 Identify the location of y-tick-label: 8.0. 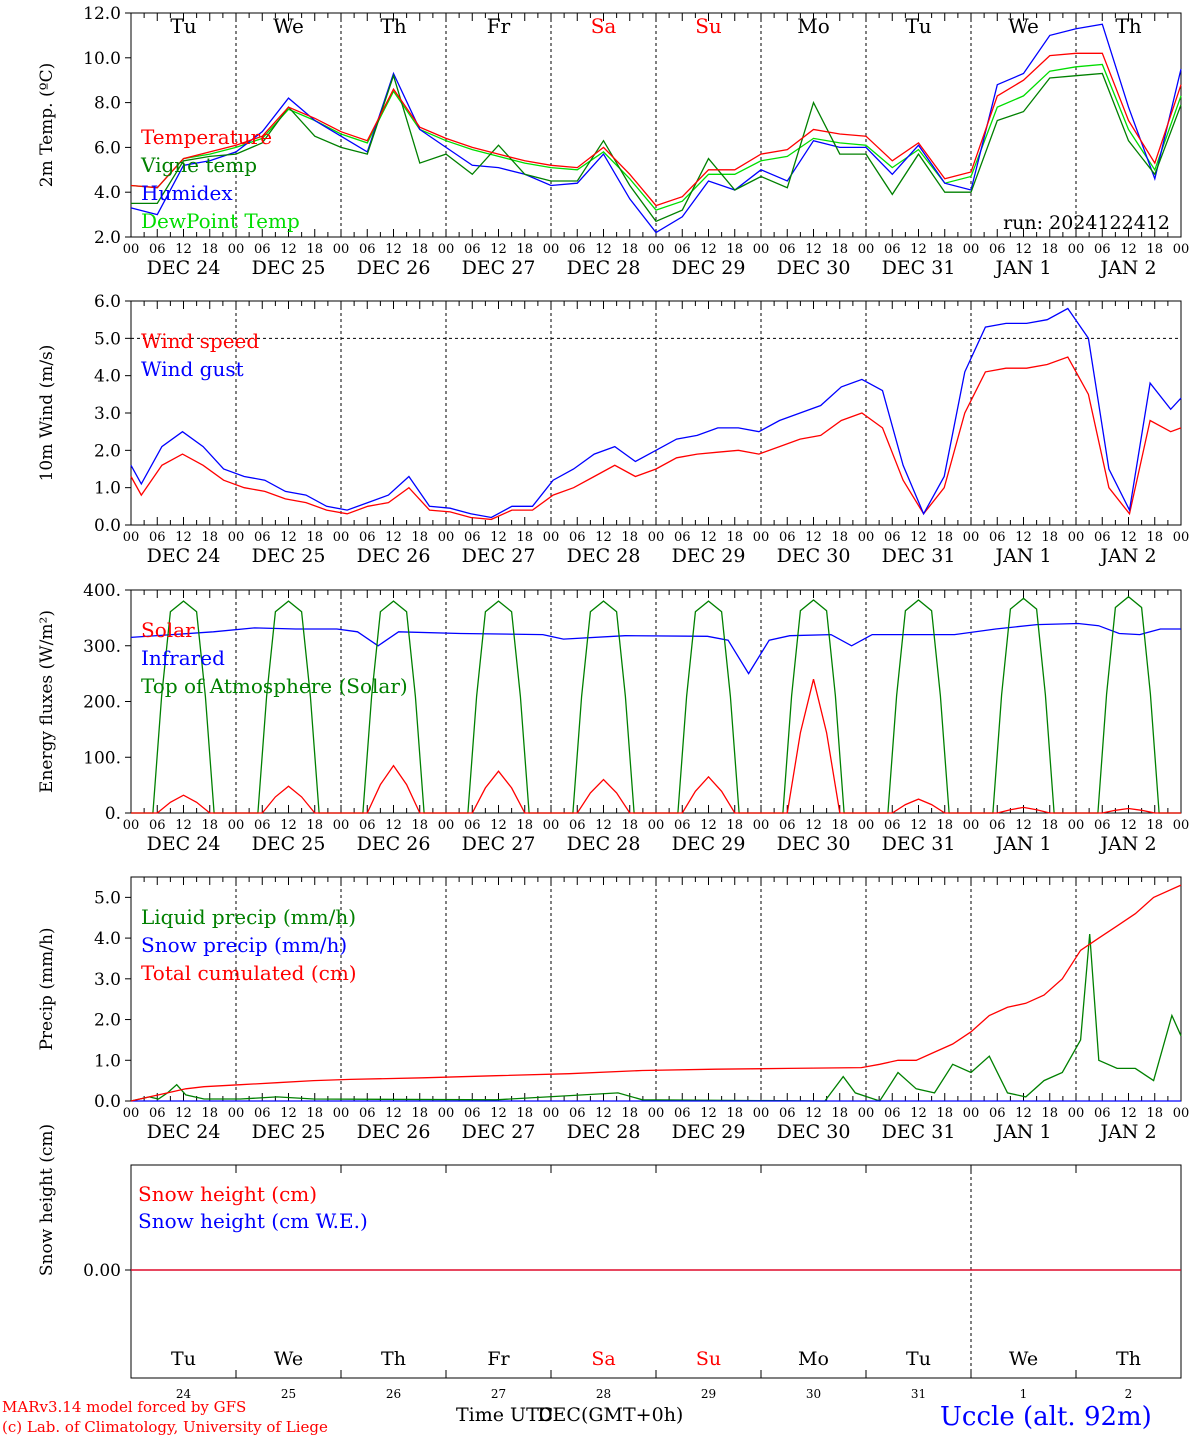
(107, 104).